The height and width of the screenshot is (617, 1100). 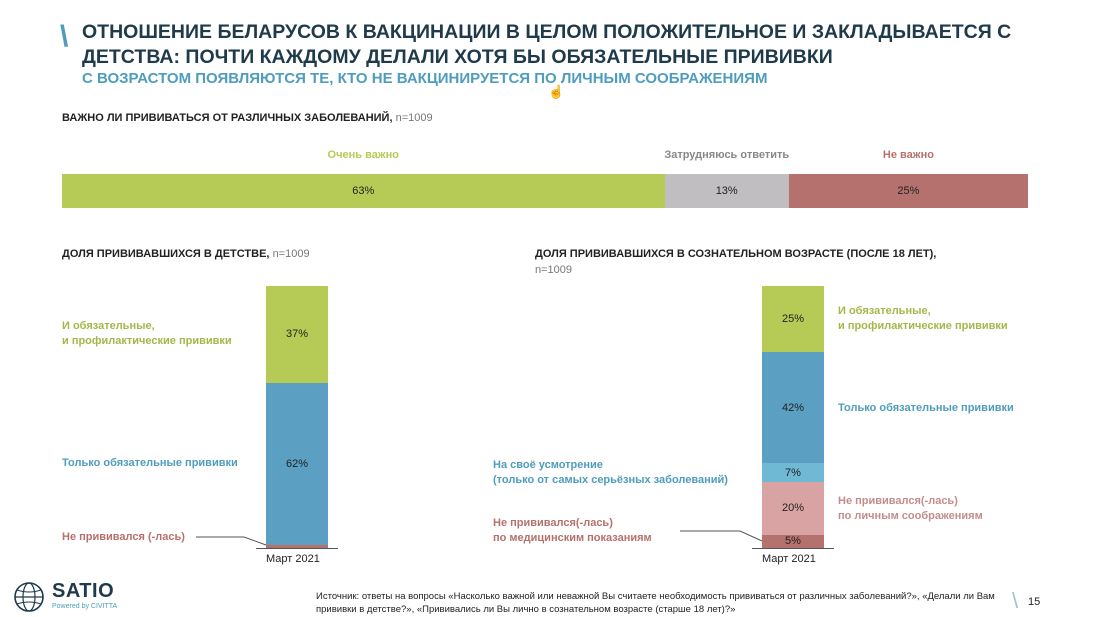 I want to click on chart2-stacked-bar: 37% 62%, so click(x=297, y=417).